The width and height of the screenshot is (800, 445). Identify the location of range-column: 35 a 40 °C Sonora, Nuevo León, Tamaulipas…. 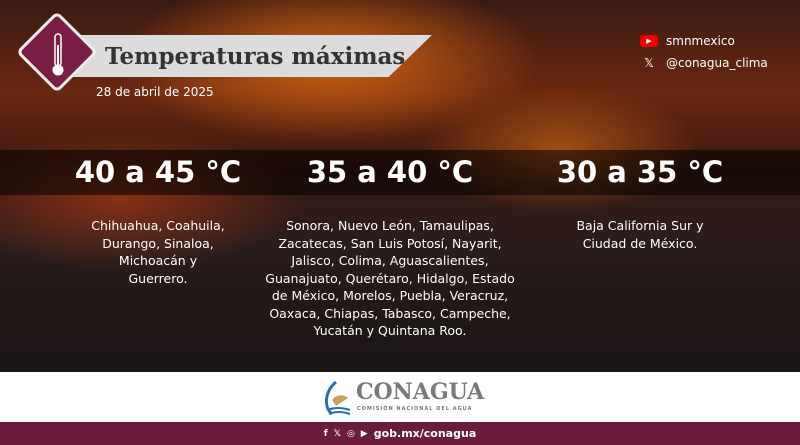
(390, 245).